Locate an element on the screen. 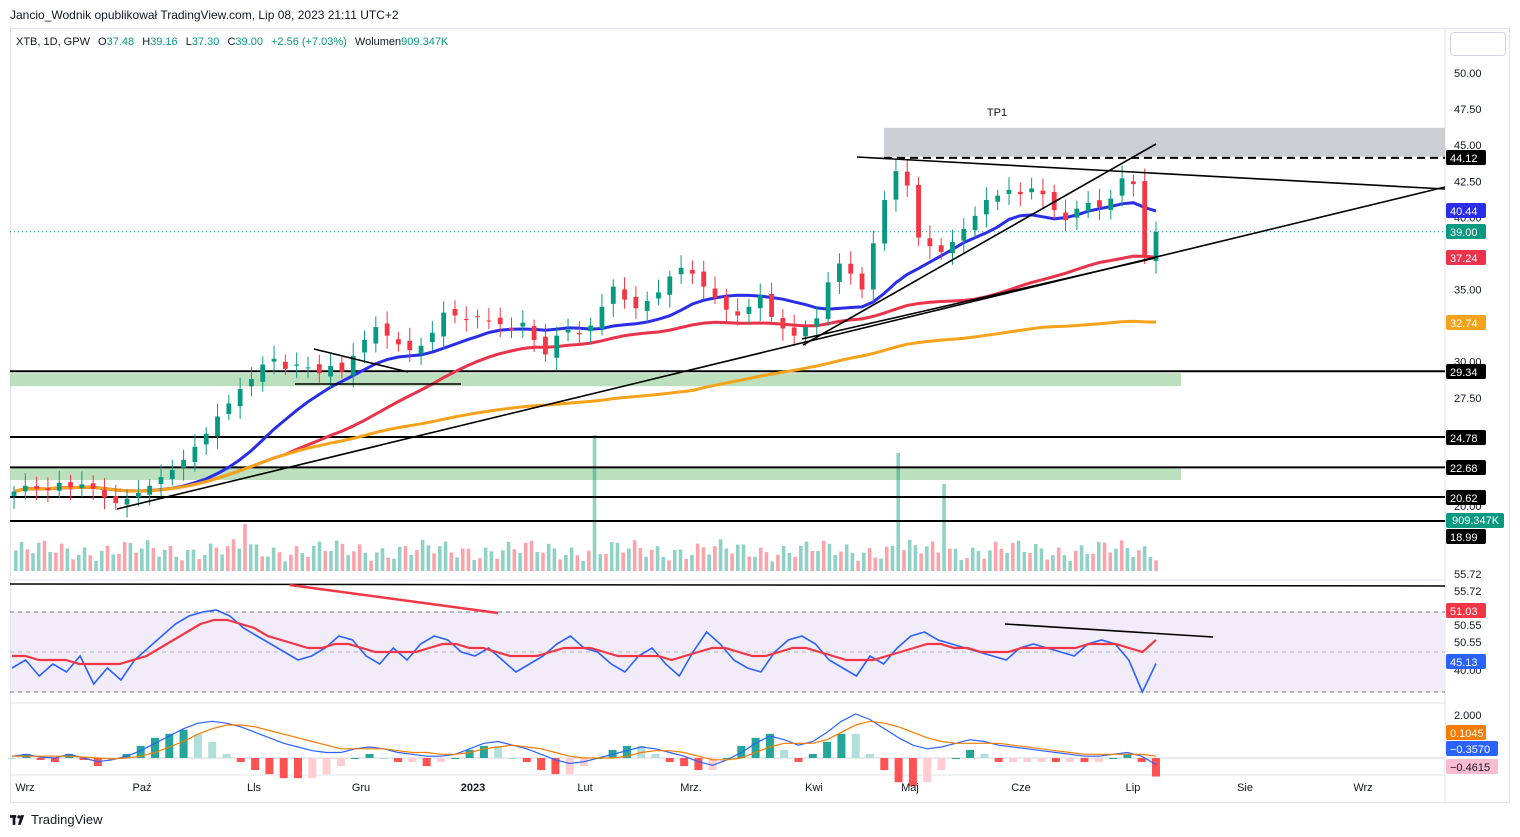 The height and width of the screenshot is (837, 1520). time-axis-label: Lut is located at coordinates (584, 788).